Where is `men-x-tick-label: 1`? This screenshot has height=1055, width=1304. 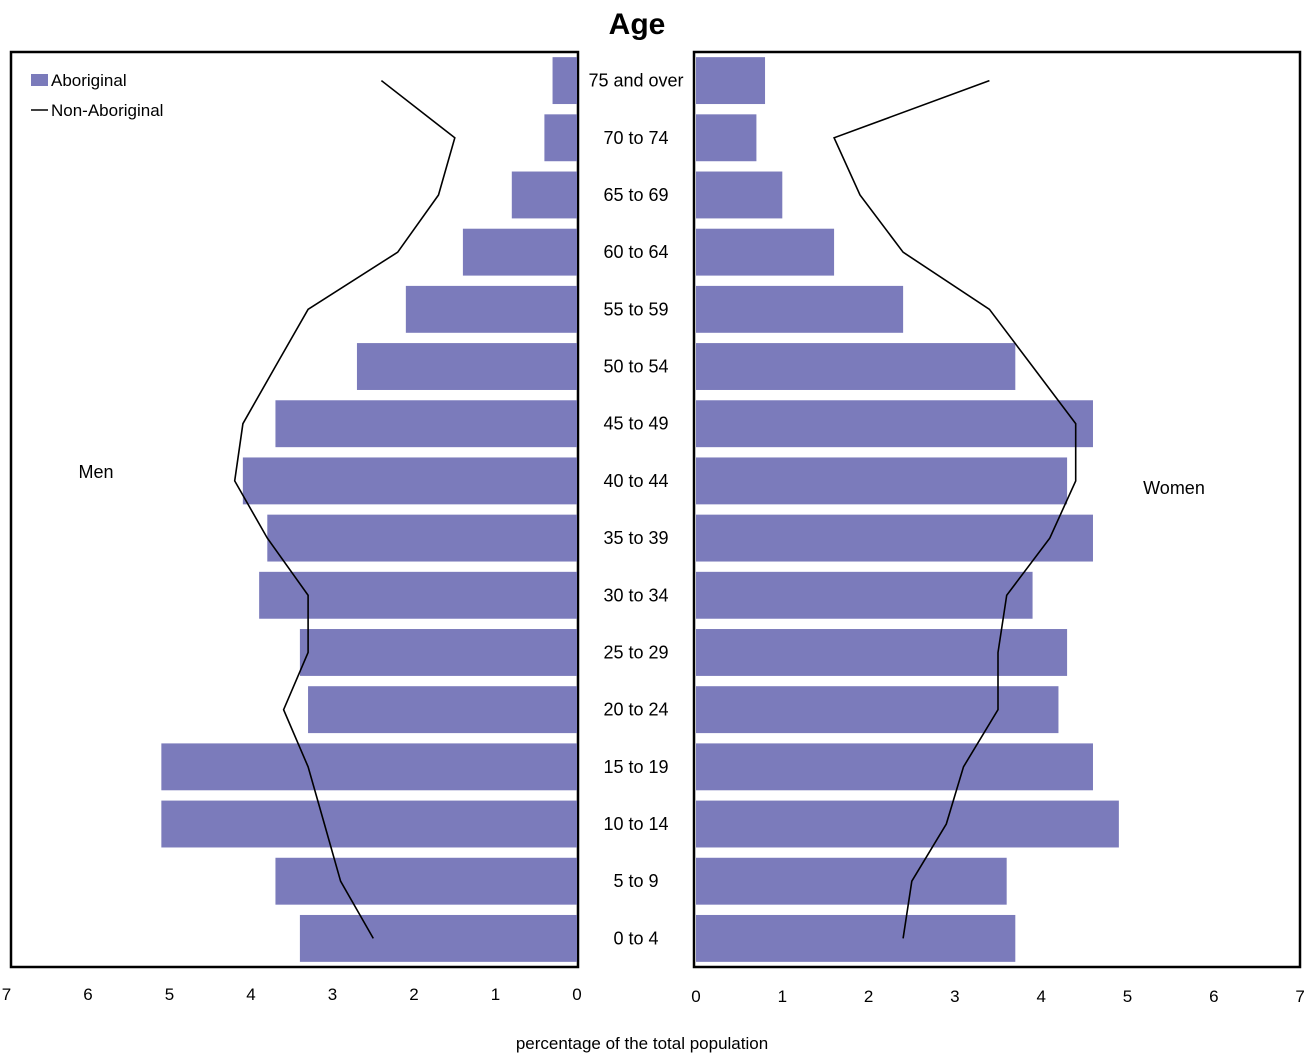 men-x-tick-label: 1 is located at coordinates (495, 994).